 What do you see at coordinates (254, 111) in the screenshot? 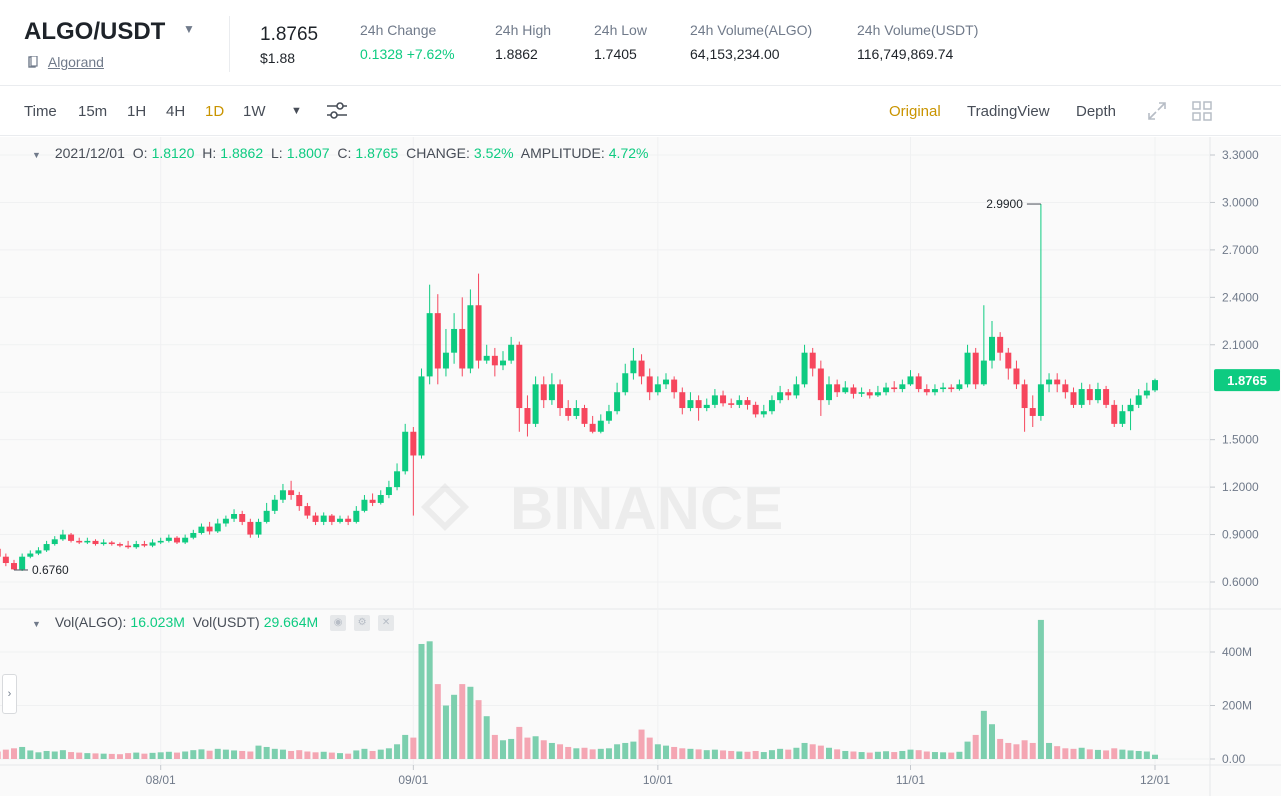
I see `interval-1w: 1W` at bounding box center [254, 111].